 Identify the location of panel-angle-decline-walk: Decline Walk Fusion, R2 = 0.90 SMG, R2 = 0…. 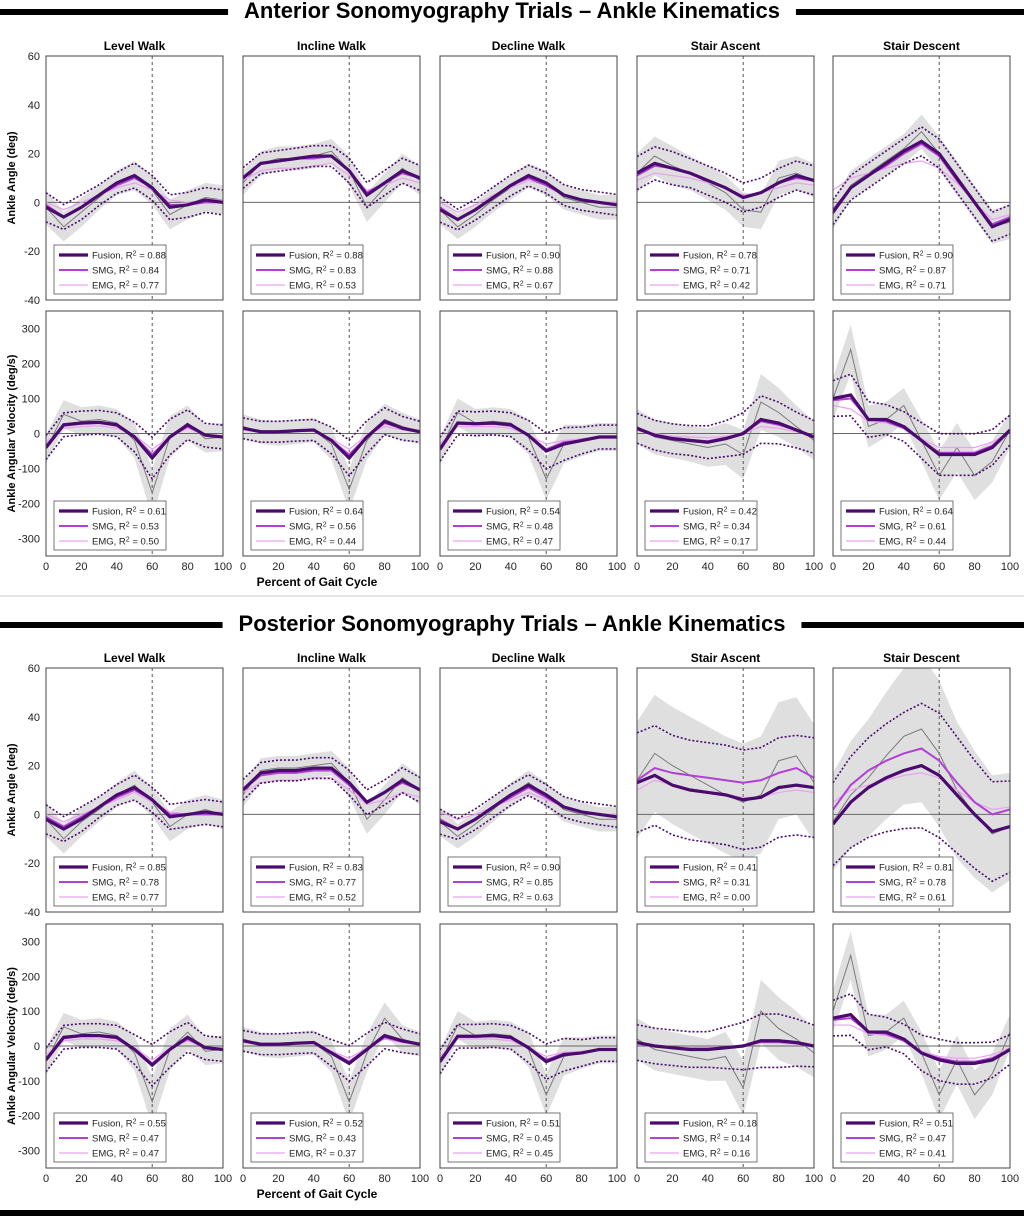
(528, 782).